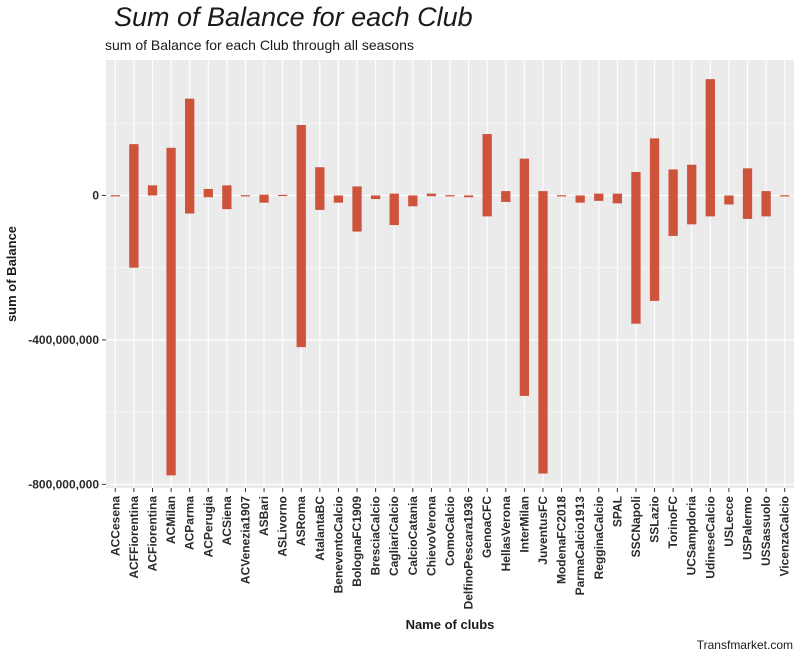 This screenshot has height=660, width=800. Describe the element at coordinates (543, 332) in the screenshot. I see `bar-JuventusFC` at that location.